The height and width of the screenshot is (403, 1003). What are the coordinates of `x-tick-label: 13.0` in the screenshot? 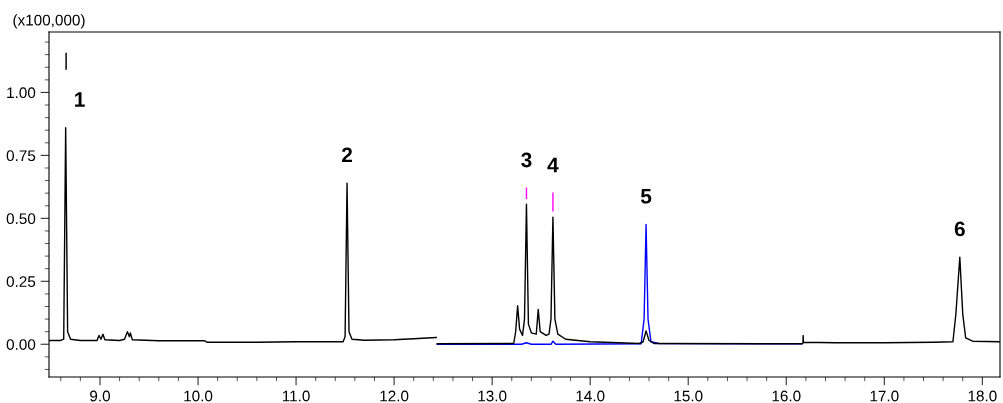 It's located at (492, 396).